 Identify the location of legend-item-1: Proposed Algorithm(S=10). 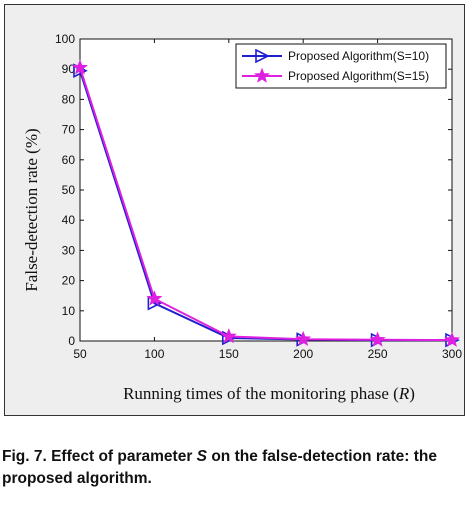
(335, 56).